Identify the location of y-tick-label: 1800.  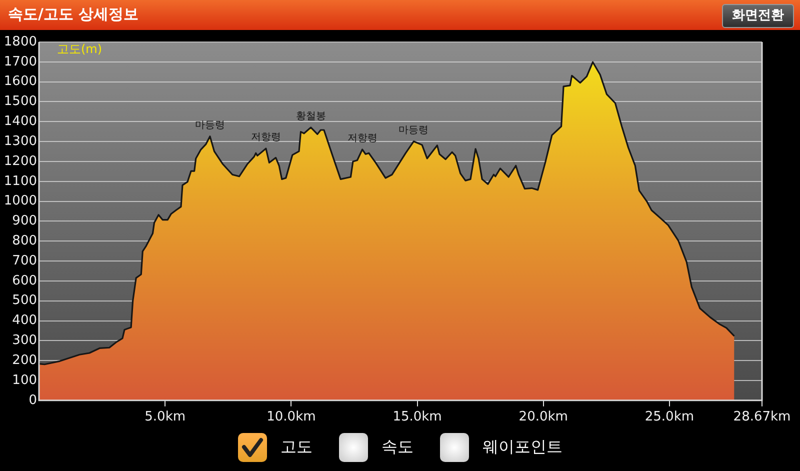
(20, 42).